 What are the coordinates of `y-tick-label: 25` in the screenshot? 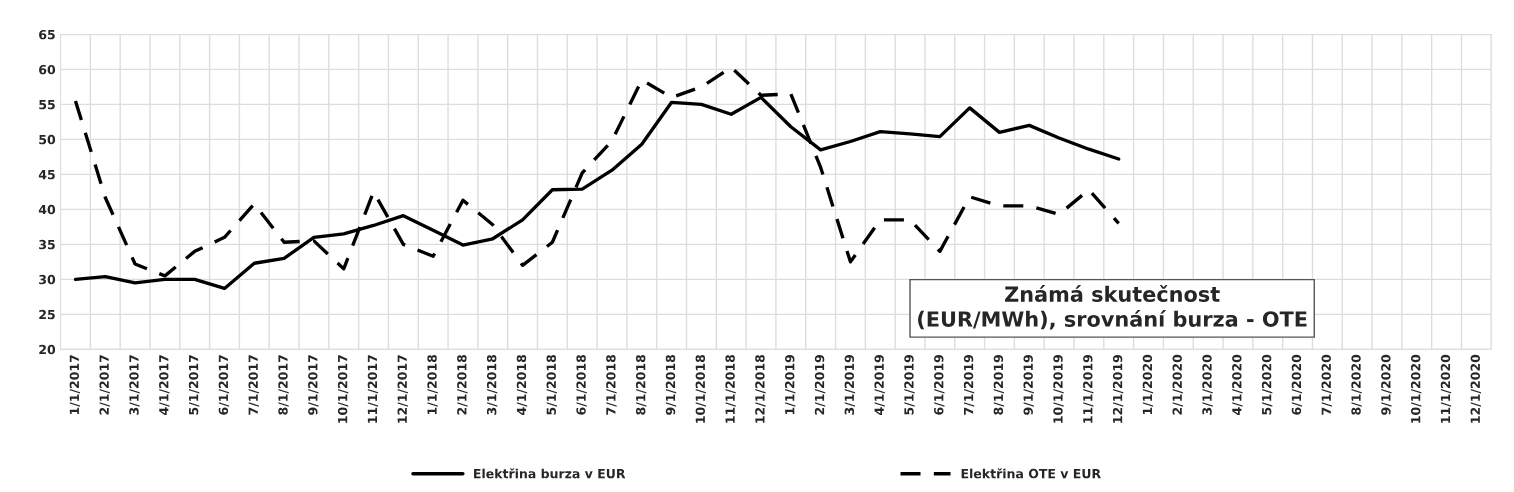 It's located at (47, 314).